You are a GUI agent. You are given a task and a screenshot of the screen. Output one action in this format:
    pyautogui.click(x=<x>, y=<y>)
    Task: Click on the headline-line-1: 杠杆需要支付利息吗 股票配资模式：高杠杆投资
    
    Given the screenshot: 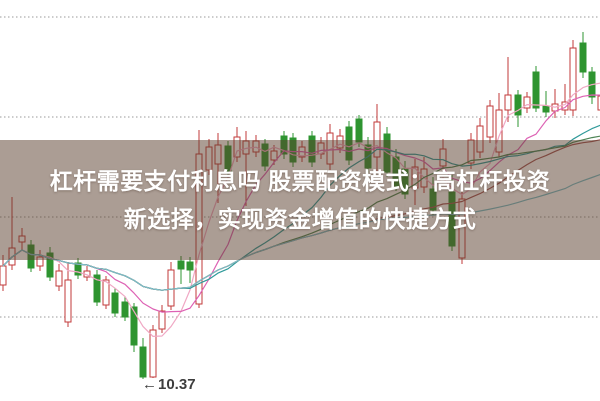 What is the action you would take?
    pyautogui.click(x=300, y=181)
    